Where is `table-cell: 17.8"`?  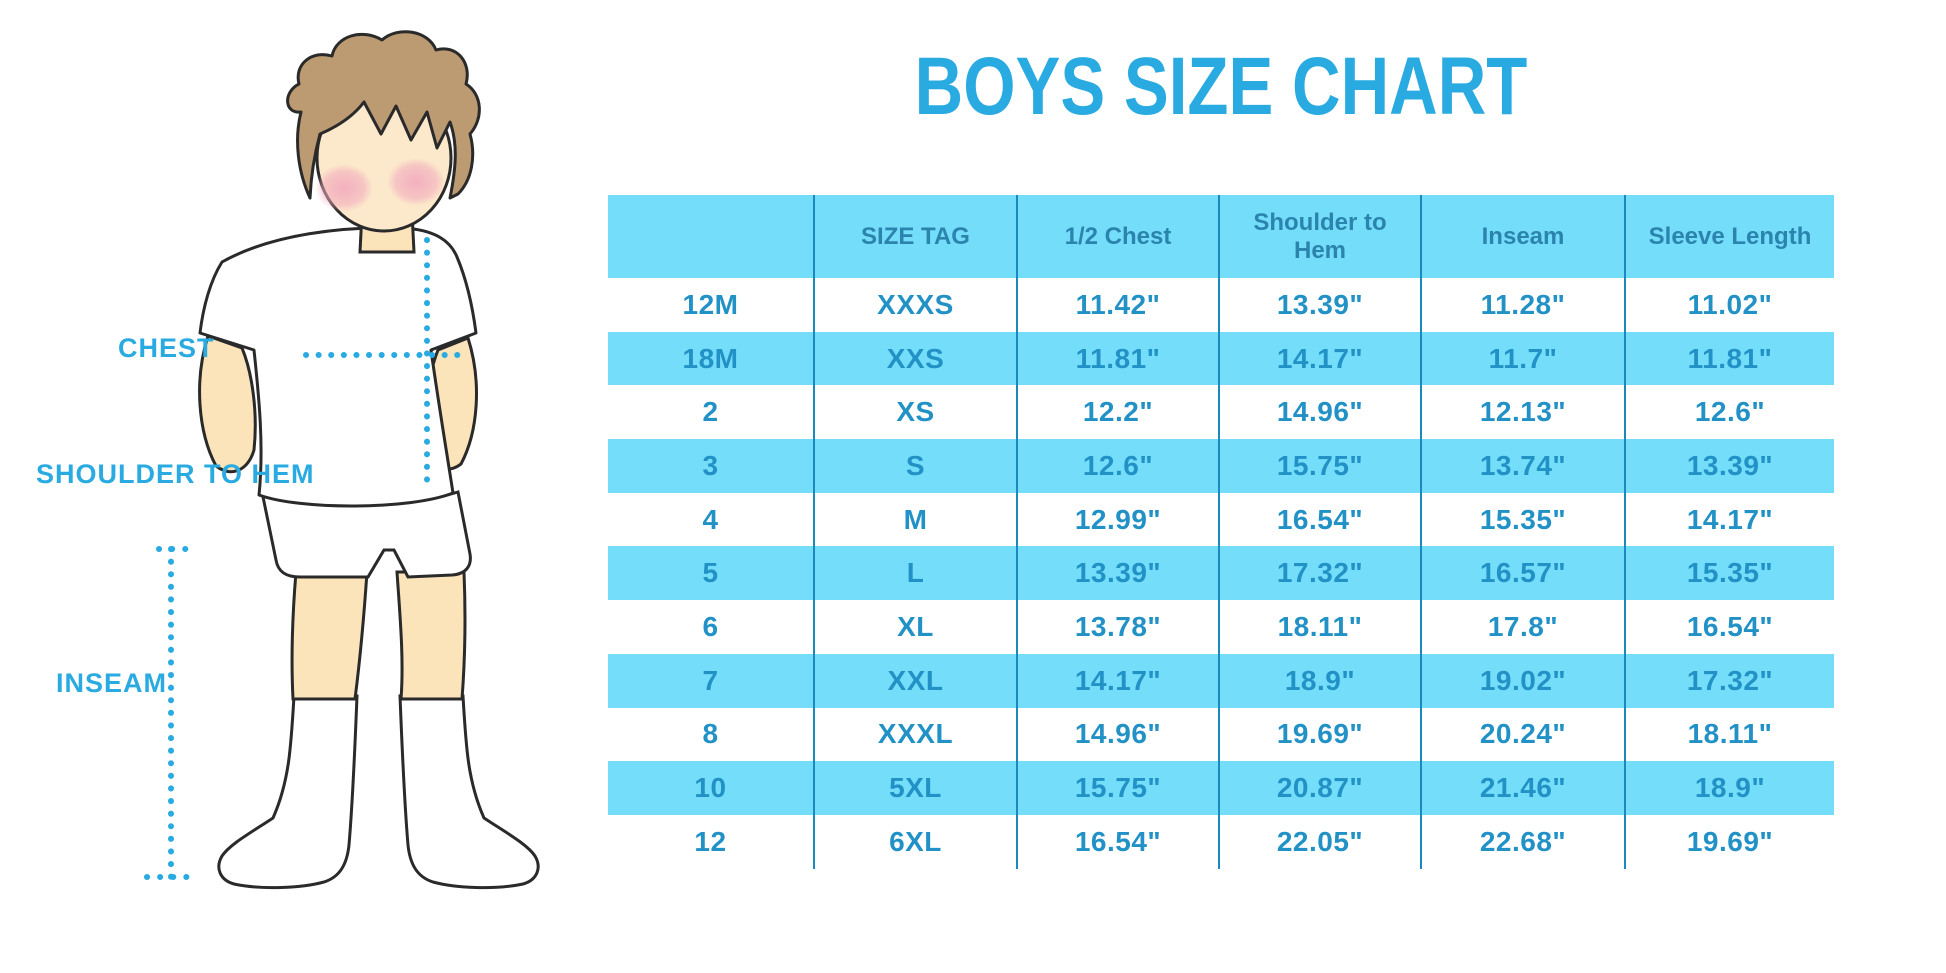 table-cell: 17.8" is located at coordinates (1522, 627).